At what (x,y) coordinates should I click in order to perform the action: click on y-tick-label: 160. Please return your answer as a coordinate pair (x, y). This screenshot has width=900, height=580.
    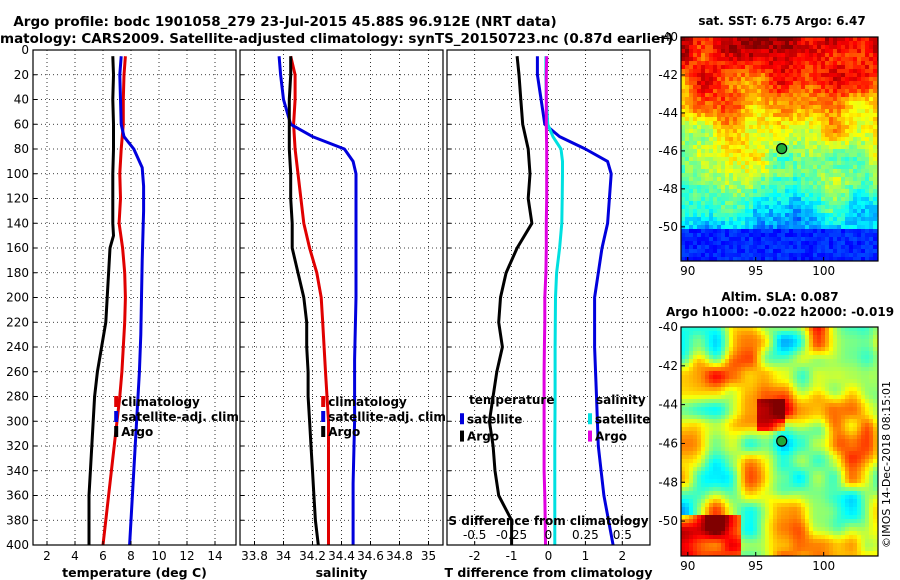
    Looking at the image, I should click on (17, 248).